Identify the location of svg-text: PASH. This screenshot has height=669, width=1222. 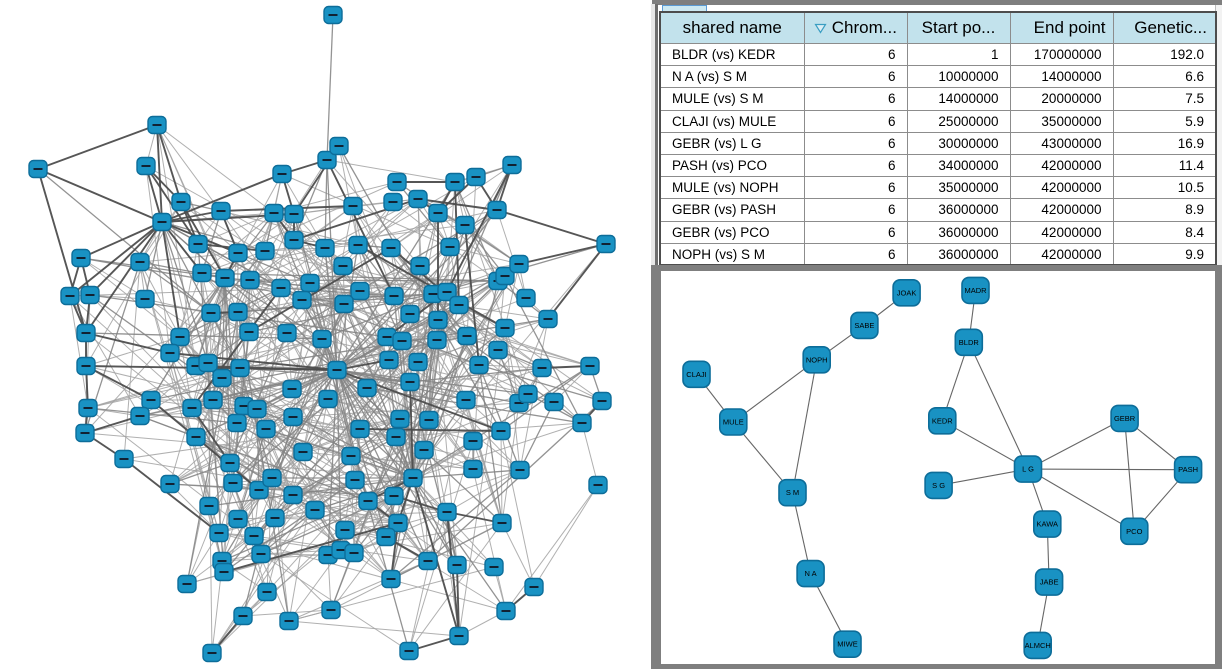
(1188, 469).